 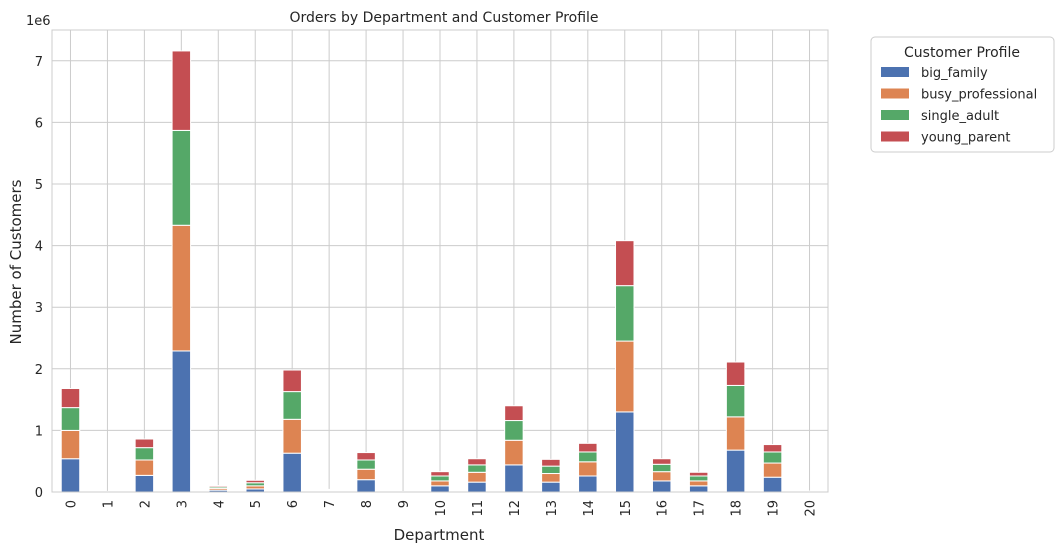 What do you see at coordinates (16, 261) in the screenshot?
I see `y-axis-label: Number of Customers` at bounding box center [16, 261].